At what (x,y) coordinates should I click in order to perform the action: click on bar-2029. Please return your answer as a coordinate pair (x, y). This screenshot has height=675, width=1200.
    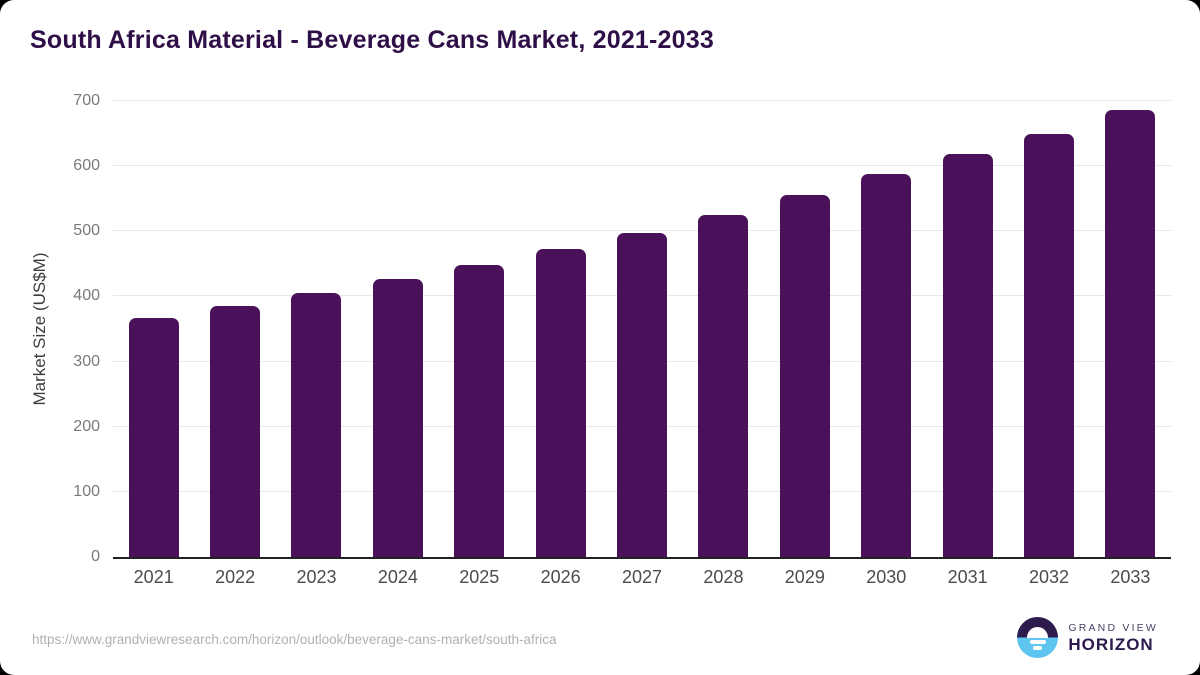
    Looking at the image, I should click on (804, 375).